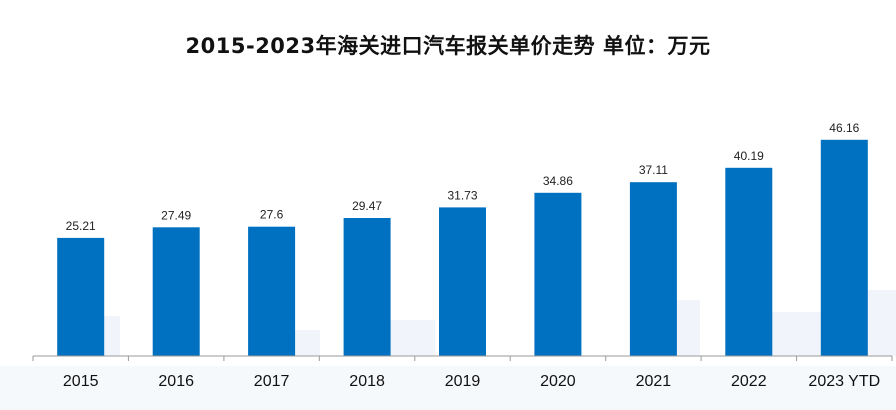 The width and height of the screenshot is (896, 410). What do you see at coordinates (462, 358) in the screenshot?
I see `x-axis-ticks` at bounding box center [462, 358].